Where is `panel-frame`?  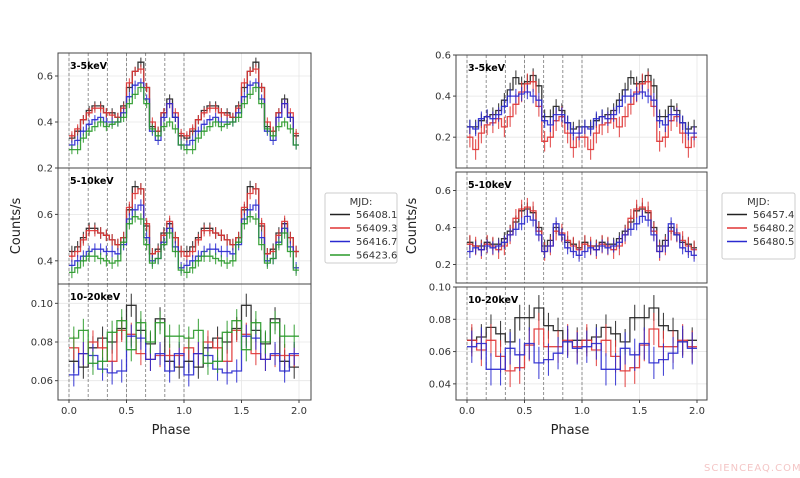
panel-frame is located at coordinates (581, 111).